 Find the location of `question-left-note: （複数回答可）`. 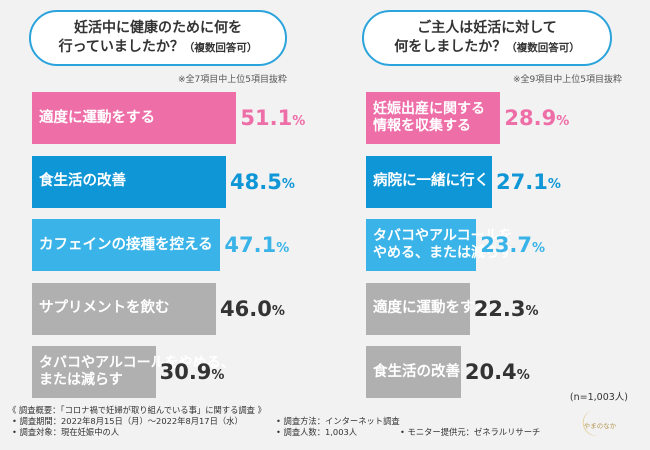

question-left-note: （複数回答可） is located at coordinates (220, 48).